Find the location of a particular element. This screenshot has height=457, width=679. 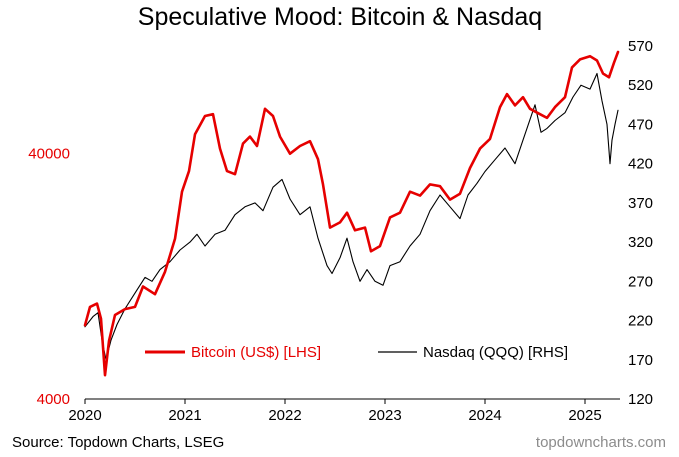

right-tick-label-370: 370 is located at coordinates (640, 203).